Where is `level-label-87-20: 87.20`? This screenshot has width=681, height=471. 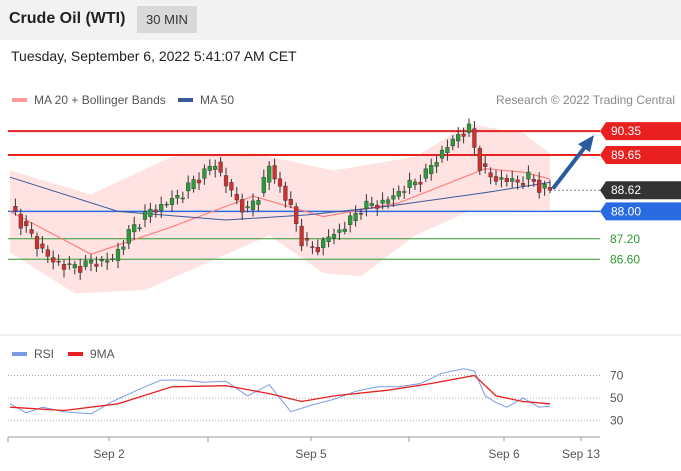
level-label-87-20: 87.20 is located at coordinates (625, 239).